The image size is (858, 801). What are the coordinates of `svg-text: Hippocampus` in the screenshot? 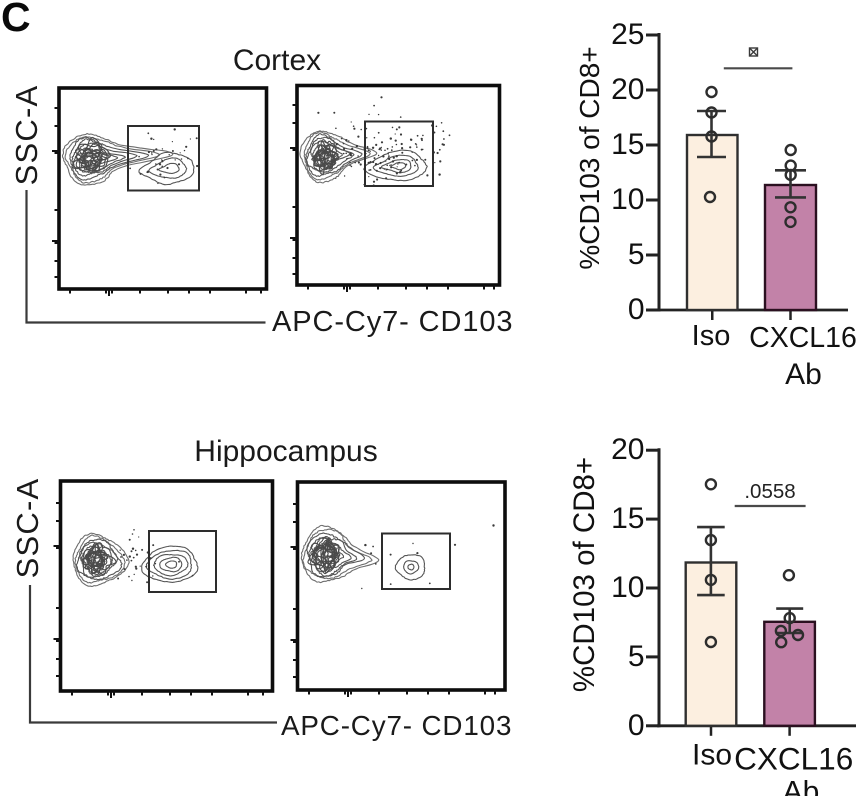 It's located at (285, 451).